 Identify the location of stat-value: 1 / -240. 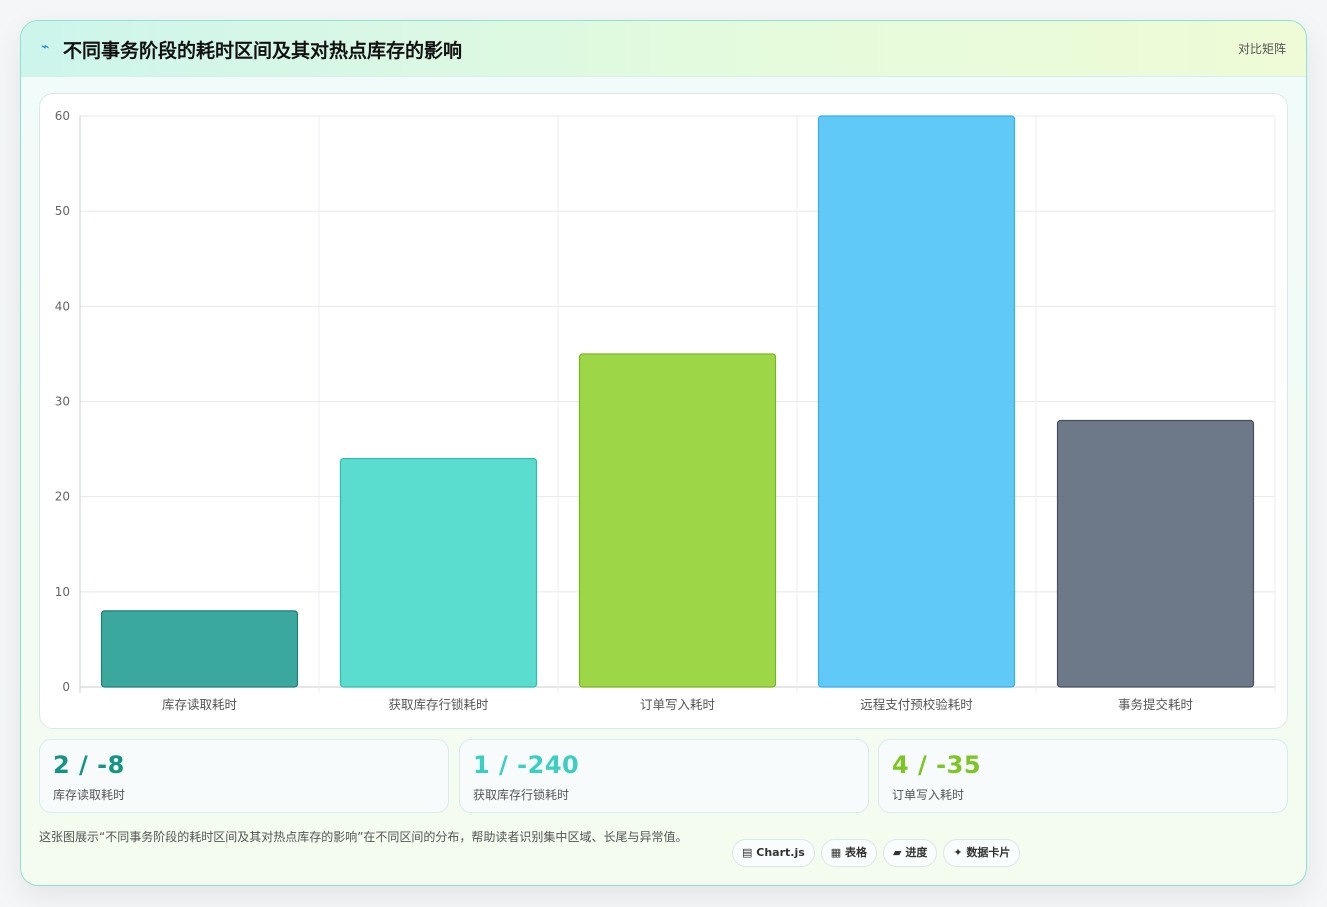
(526, 765).